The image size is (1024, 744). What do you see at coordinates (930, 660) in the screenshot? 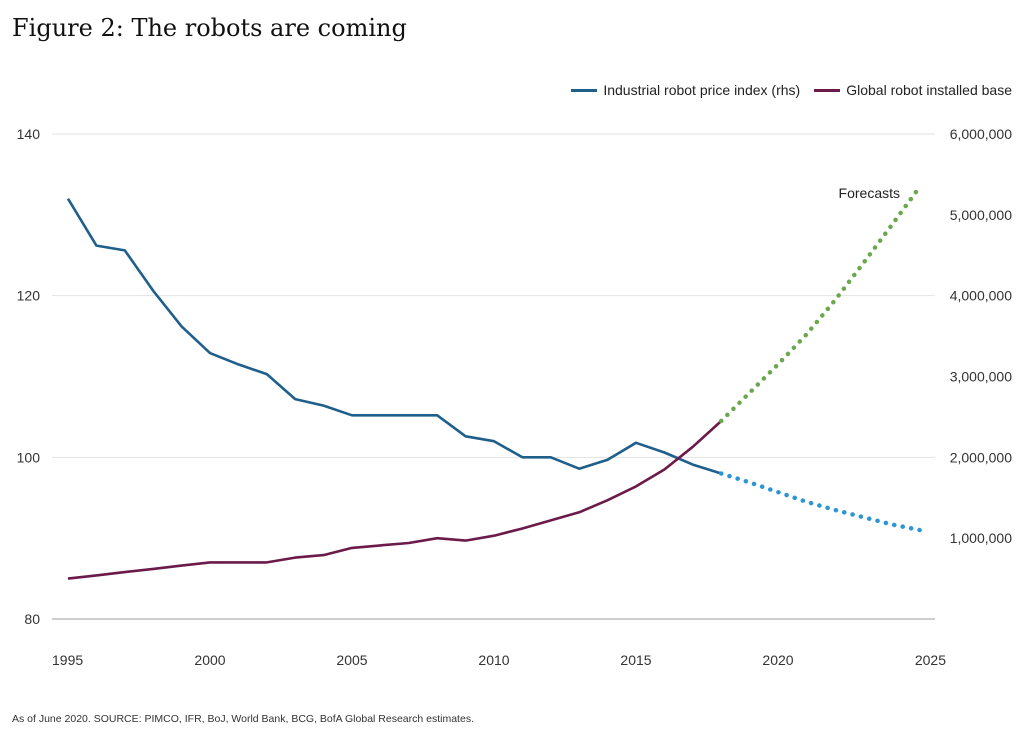
I see `x-tick-label: 2025` at bounding box center [930, 660].